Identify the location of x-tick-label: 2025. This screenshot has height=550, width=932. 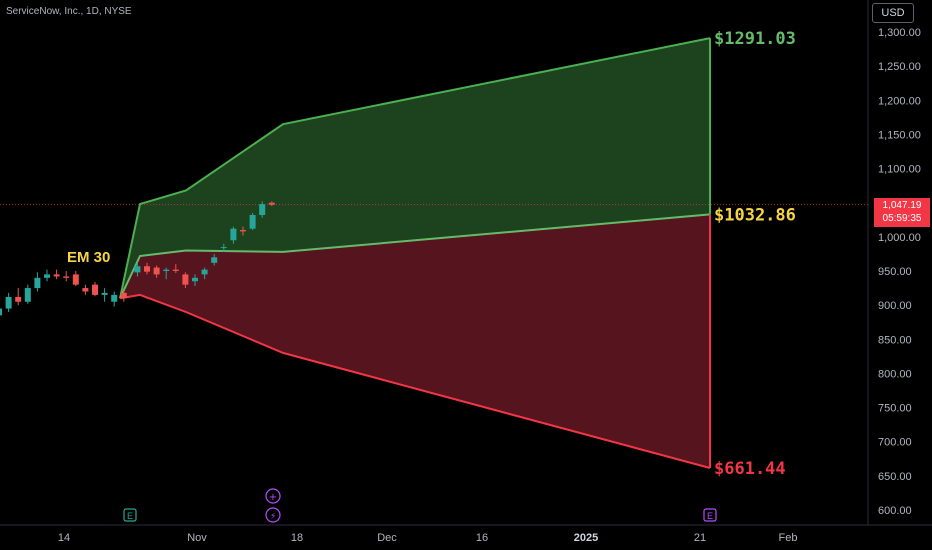
(586, 538).